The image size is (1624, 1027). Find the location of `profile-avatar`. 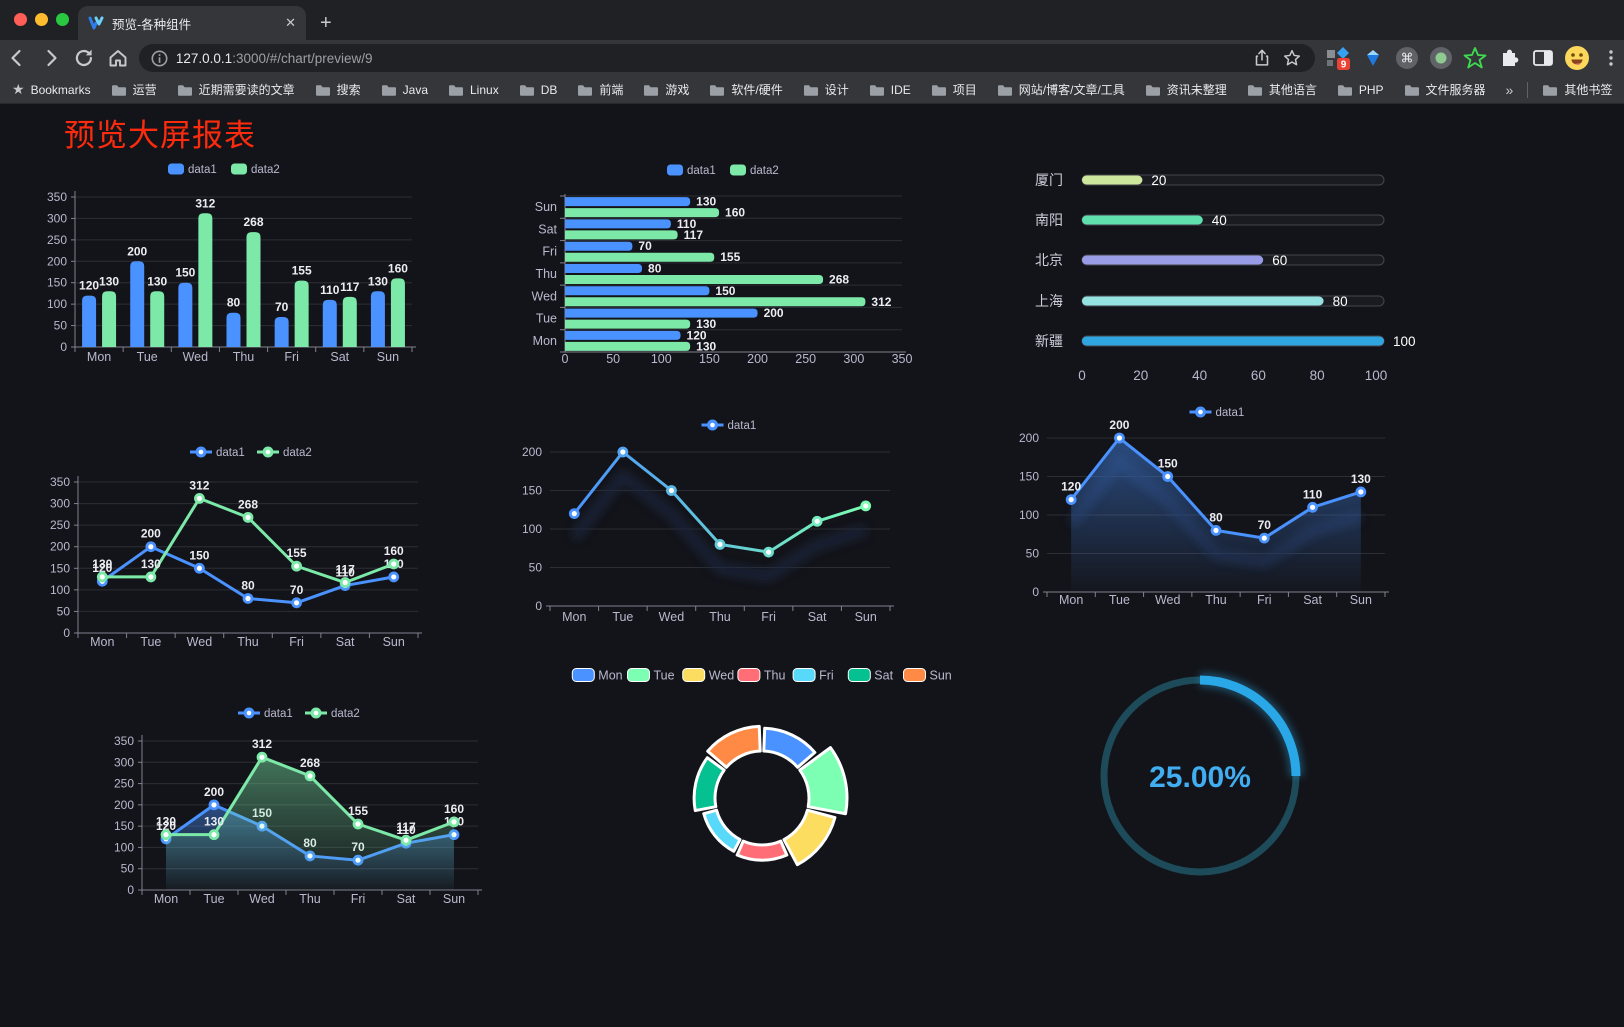

profile-avatar is located at coordinates (1576, 58).